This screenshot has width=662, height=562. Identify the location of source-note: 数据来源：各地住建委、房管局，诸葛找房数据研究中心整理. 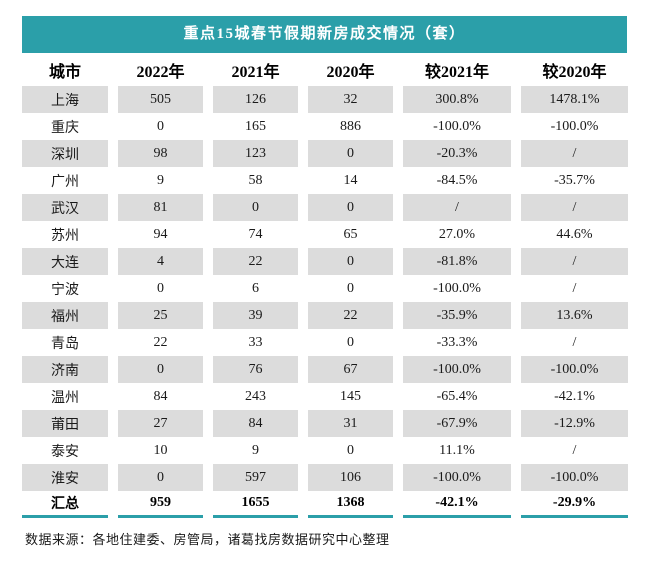
(207, 539).